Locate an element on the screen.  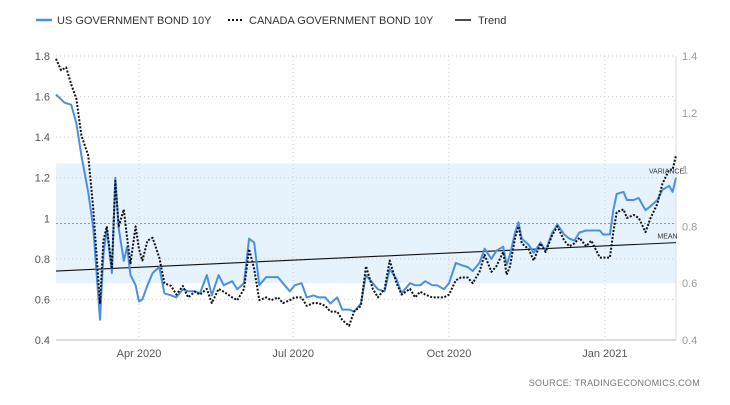
y-left-tick-label: 0.8 is located at coordinates (42, 260).